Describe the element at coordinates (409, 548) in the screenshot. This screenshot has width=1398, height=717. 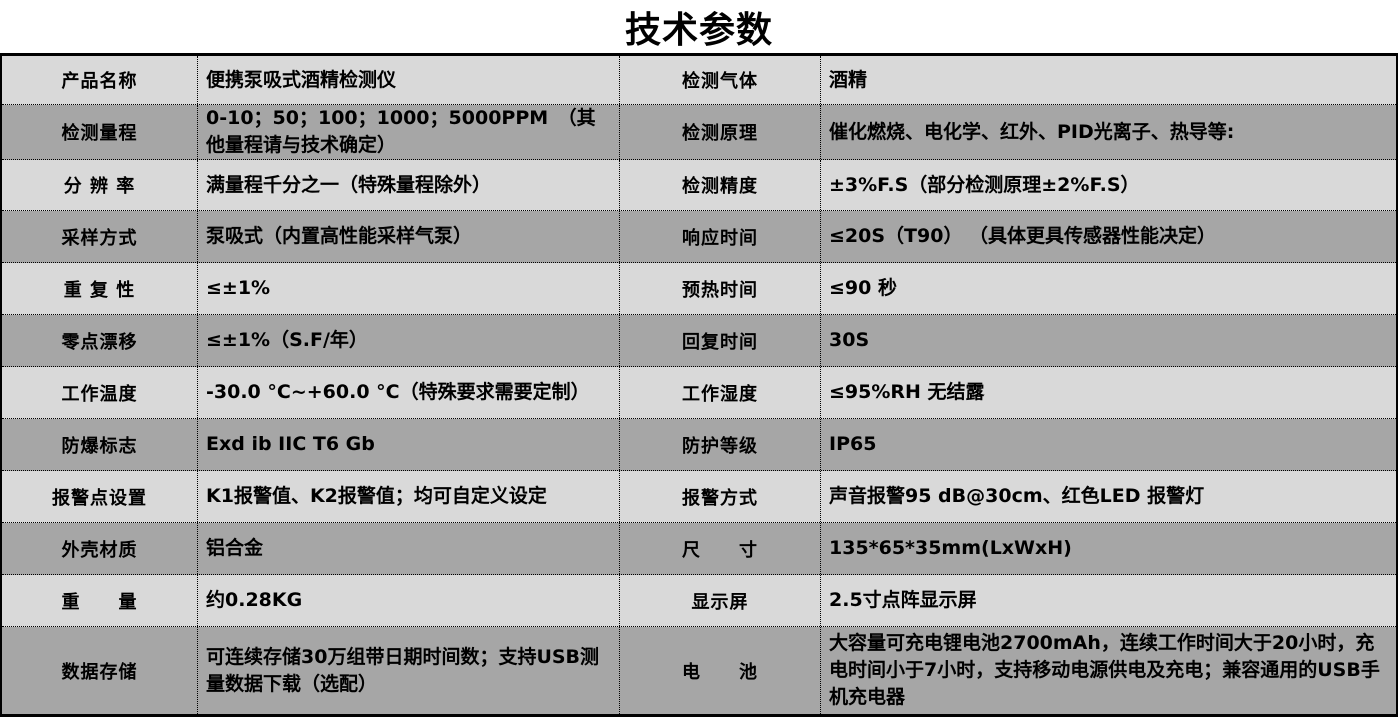
I see `spec-value: 铝合金` at that location.